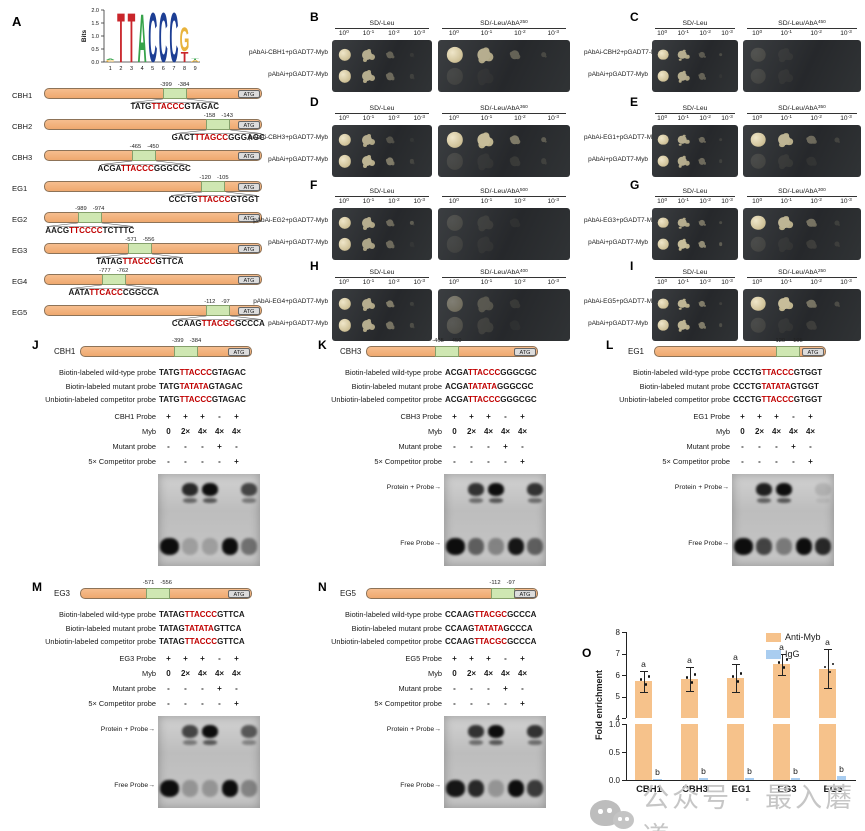 The image size is (865, 831). What do you see at coordinates (488, 703) in the screenshot?
I see `condition-cells: - - - - +` at bounding box center [488, 703].